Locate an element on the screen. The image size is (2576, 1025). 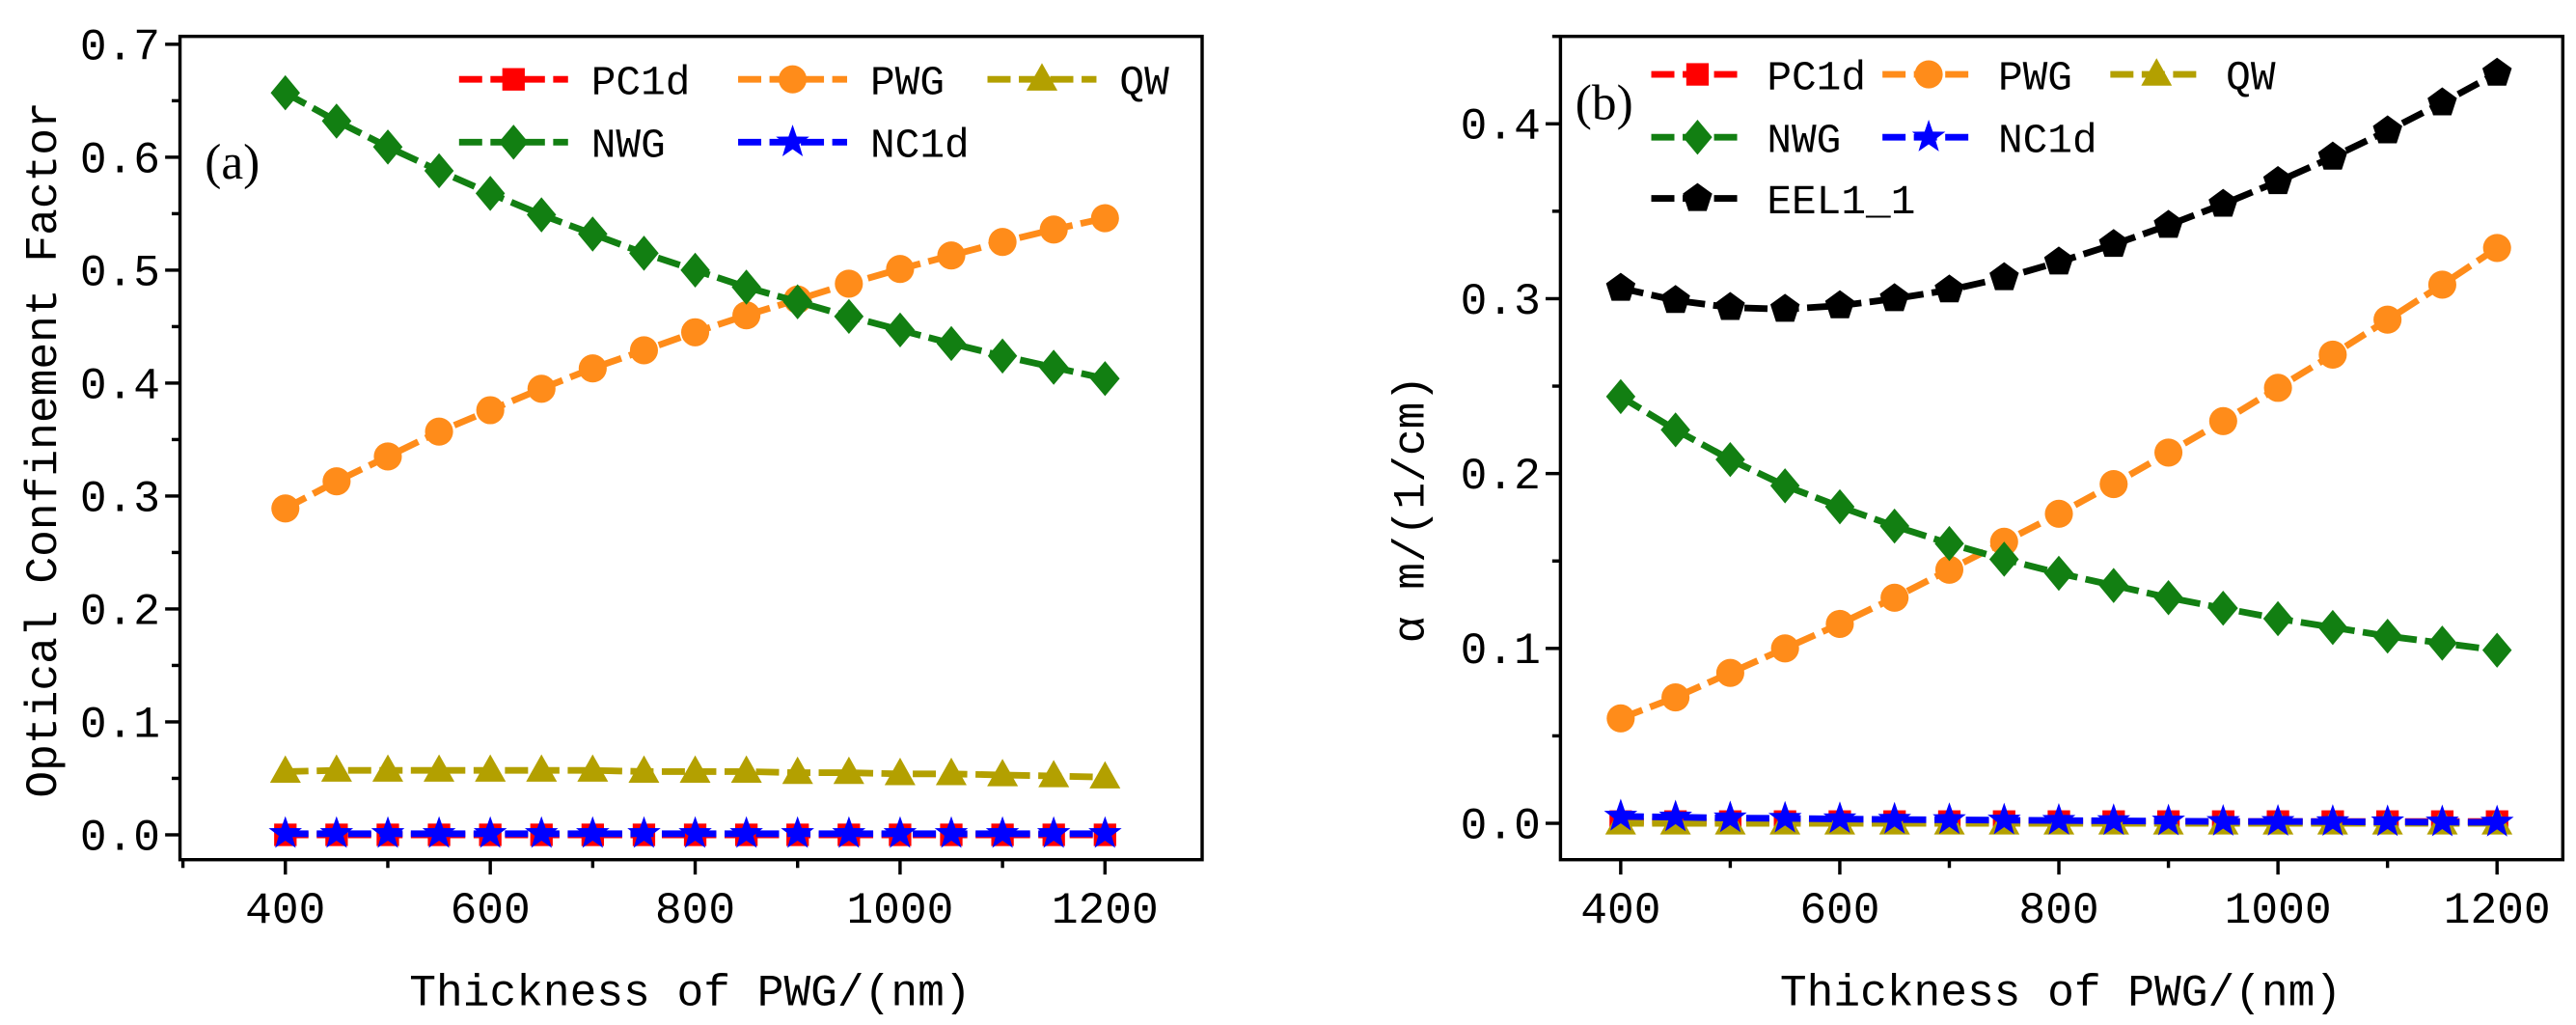
x-tick-label: 800 is located at coordinates (2058, 911).